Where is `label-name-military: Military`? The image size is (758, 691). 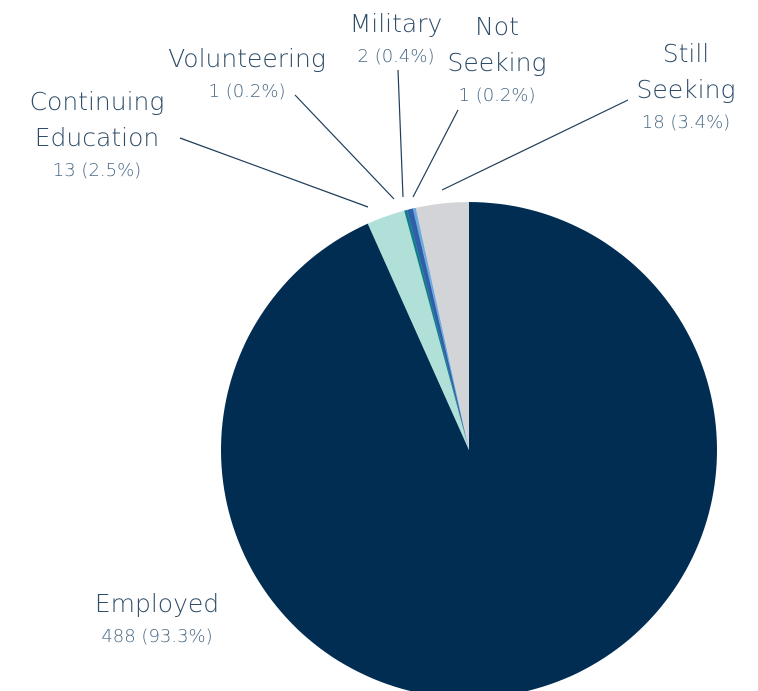
label-name-military: Military is located at coordinates (396, 23).